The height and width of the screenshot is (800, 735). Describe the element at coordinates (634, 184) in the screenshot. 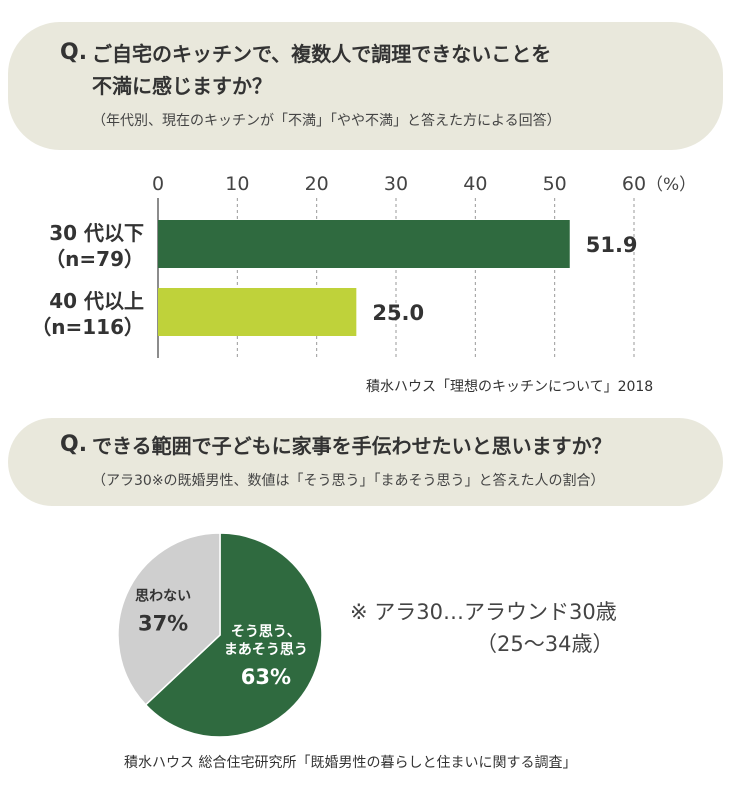

I see `x-tick-label: 60` at that location.